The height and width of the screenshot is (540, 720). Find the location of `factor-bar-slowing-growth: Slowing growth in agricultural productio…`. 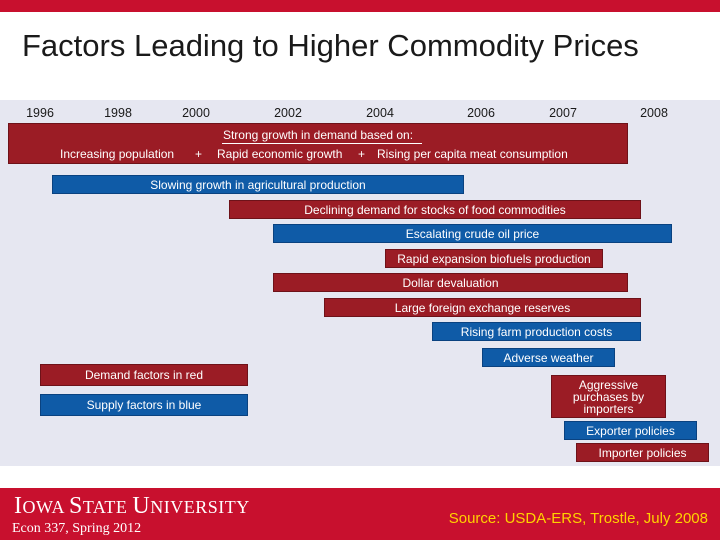

factor-bar-slowing-growth: Slowing growth in agricultural productio… is located at coordinates (258, 184).